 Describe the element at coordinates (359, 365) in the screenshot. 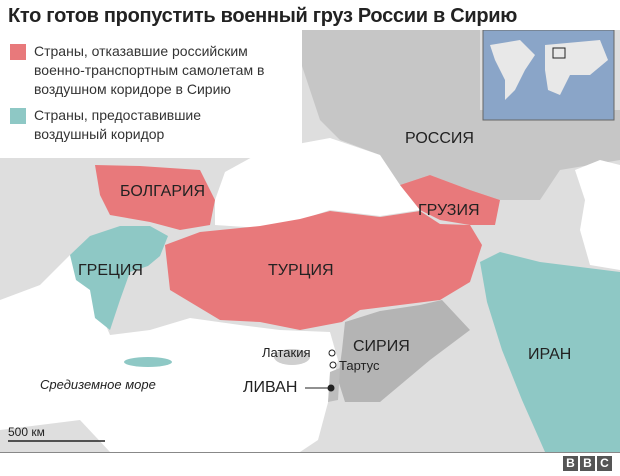

I see `label-tartus: Тартус` at that location.